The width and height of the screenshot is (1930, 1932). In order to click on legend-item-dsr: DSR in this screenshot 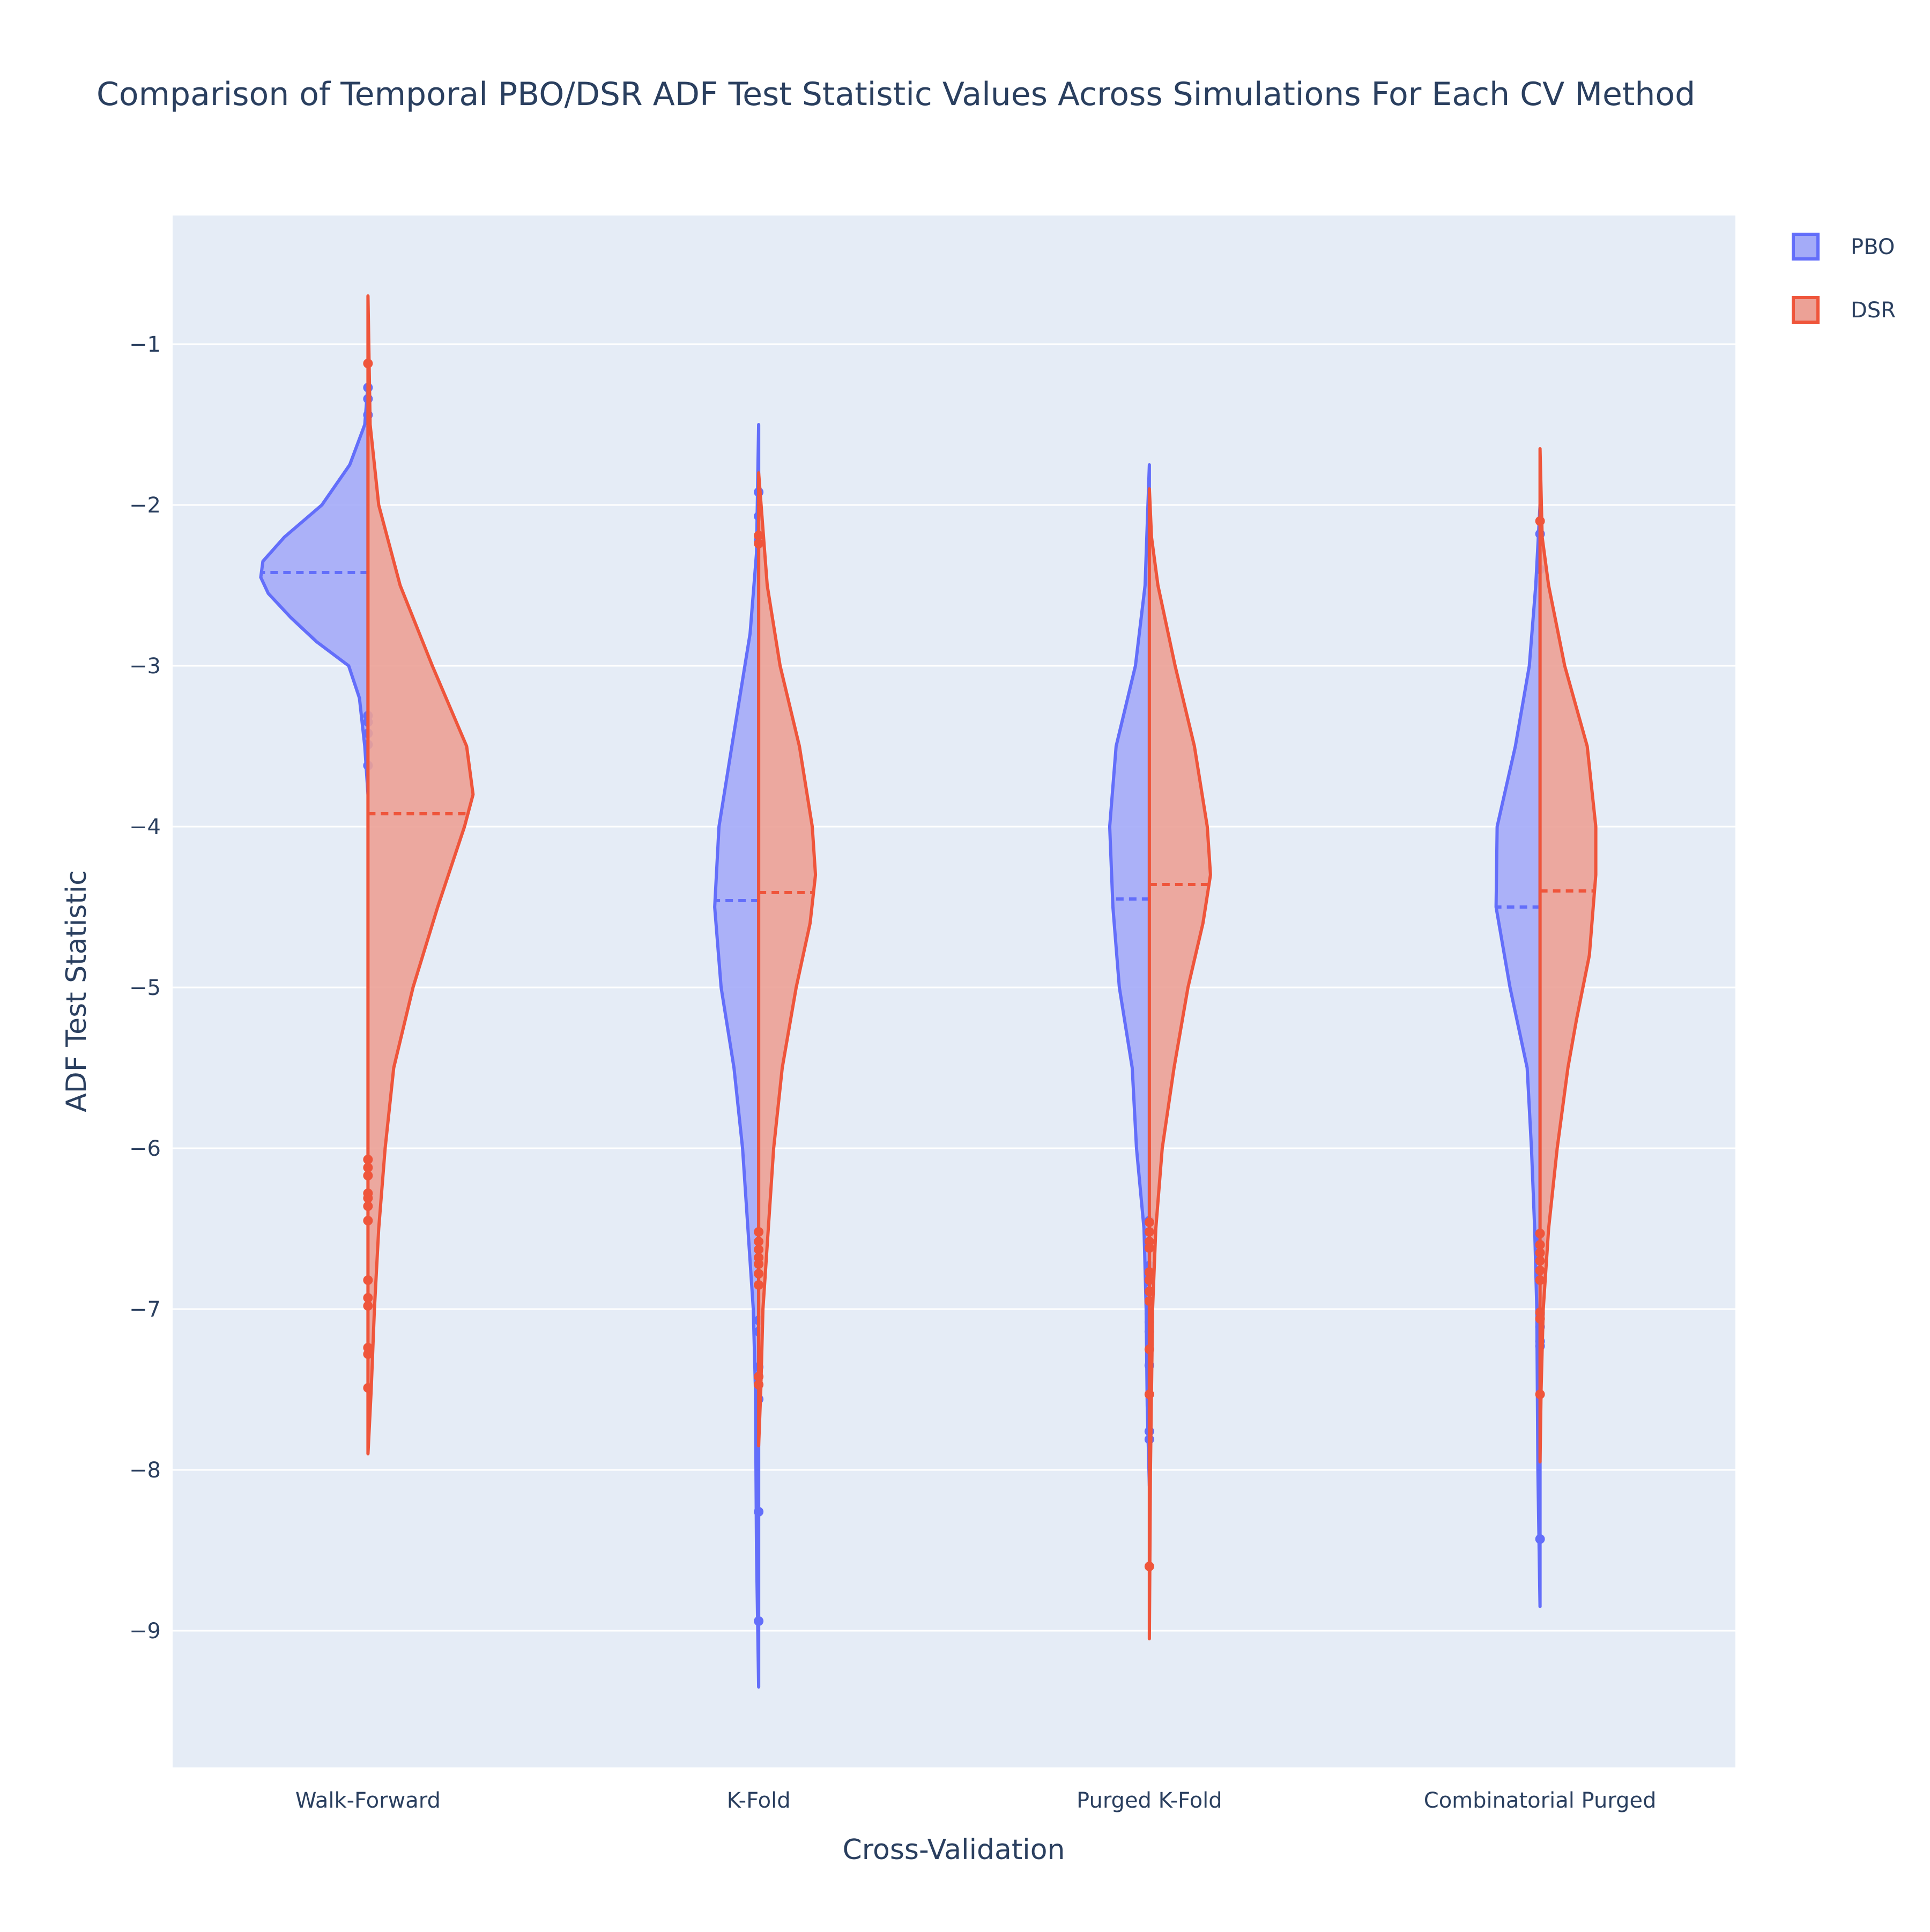, I will do `click(1844, 310)`.